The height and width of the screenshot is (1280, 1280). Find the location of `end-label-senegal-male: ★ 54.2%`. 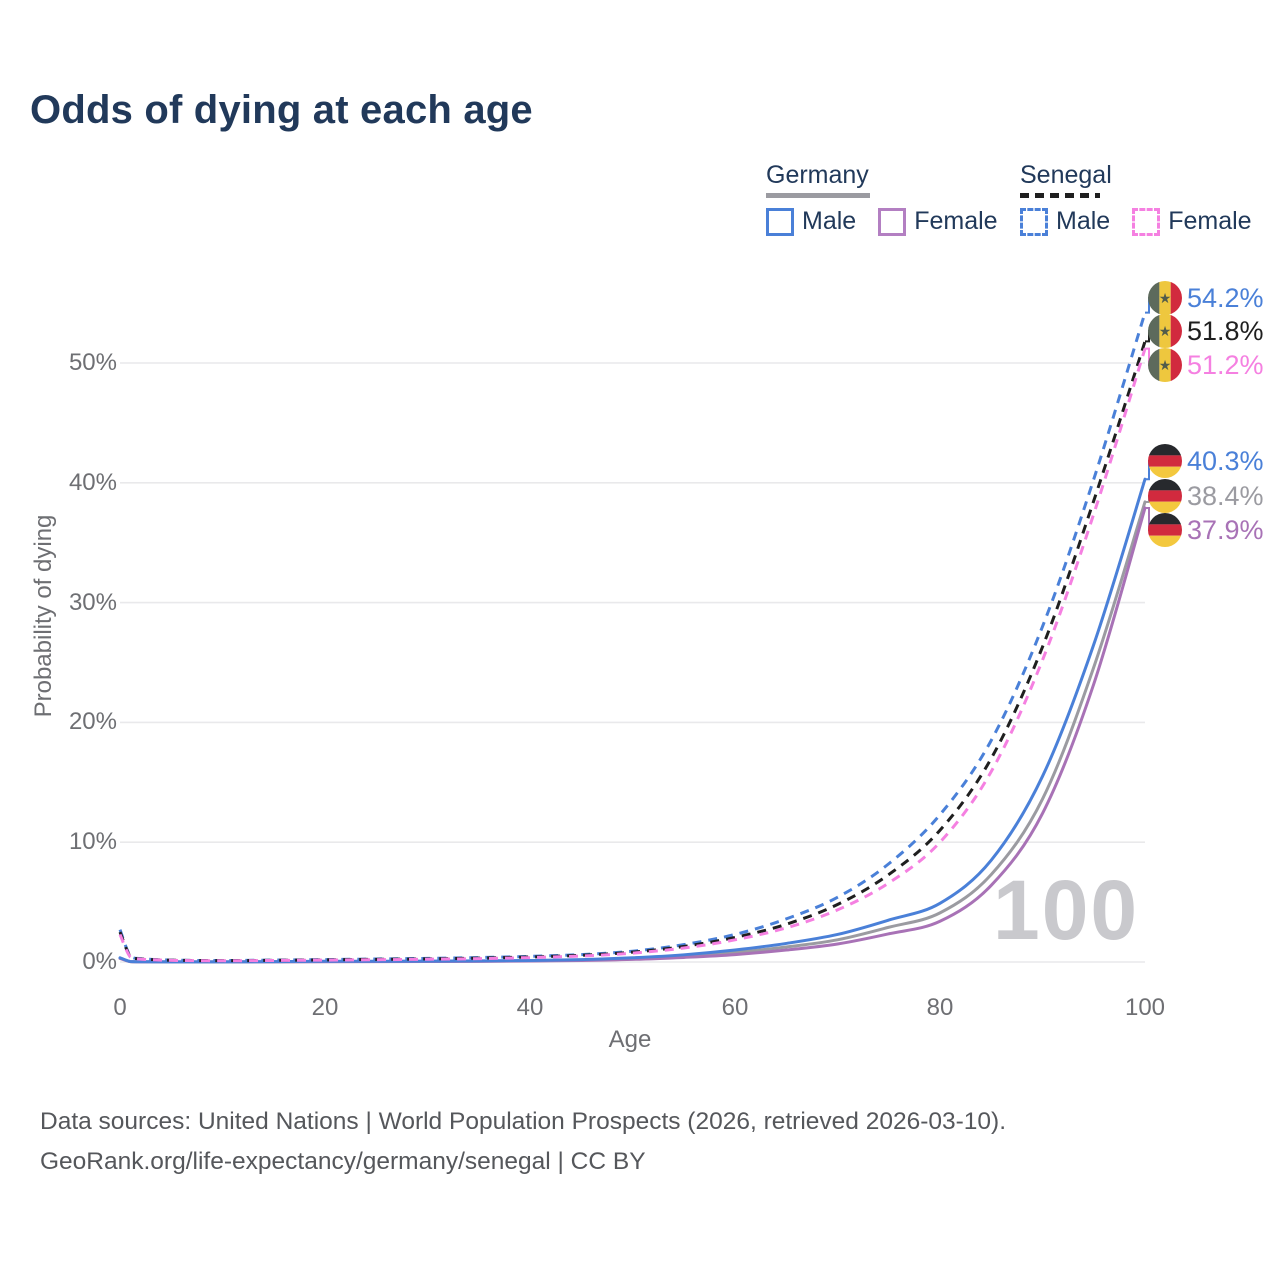

end-label-senegal-male: ★ 54.2% is located at coordinates (1206, 298).